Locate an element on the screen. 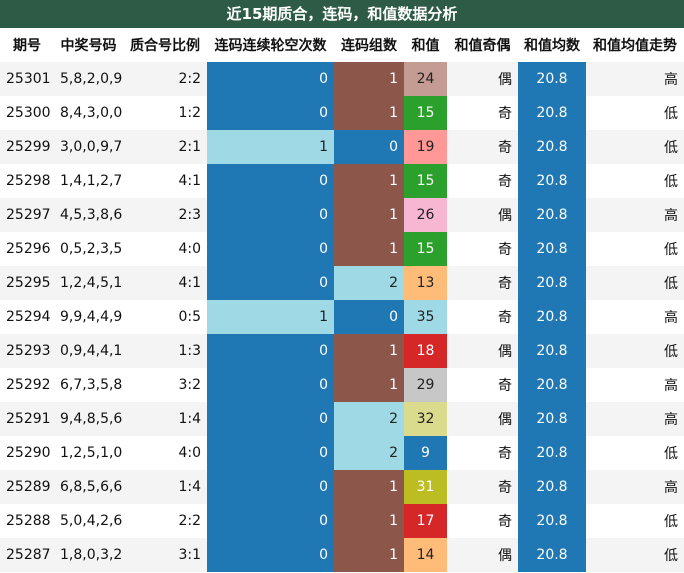 This screenshot has height=573, width=684. table-row: 25289 6,8,5,6,6 1:4 0 1 31 奇 20.8 高 is located at coordinates (342, 487).